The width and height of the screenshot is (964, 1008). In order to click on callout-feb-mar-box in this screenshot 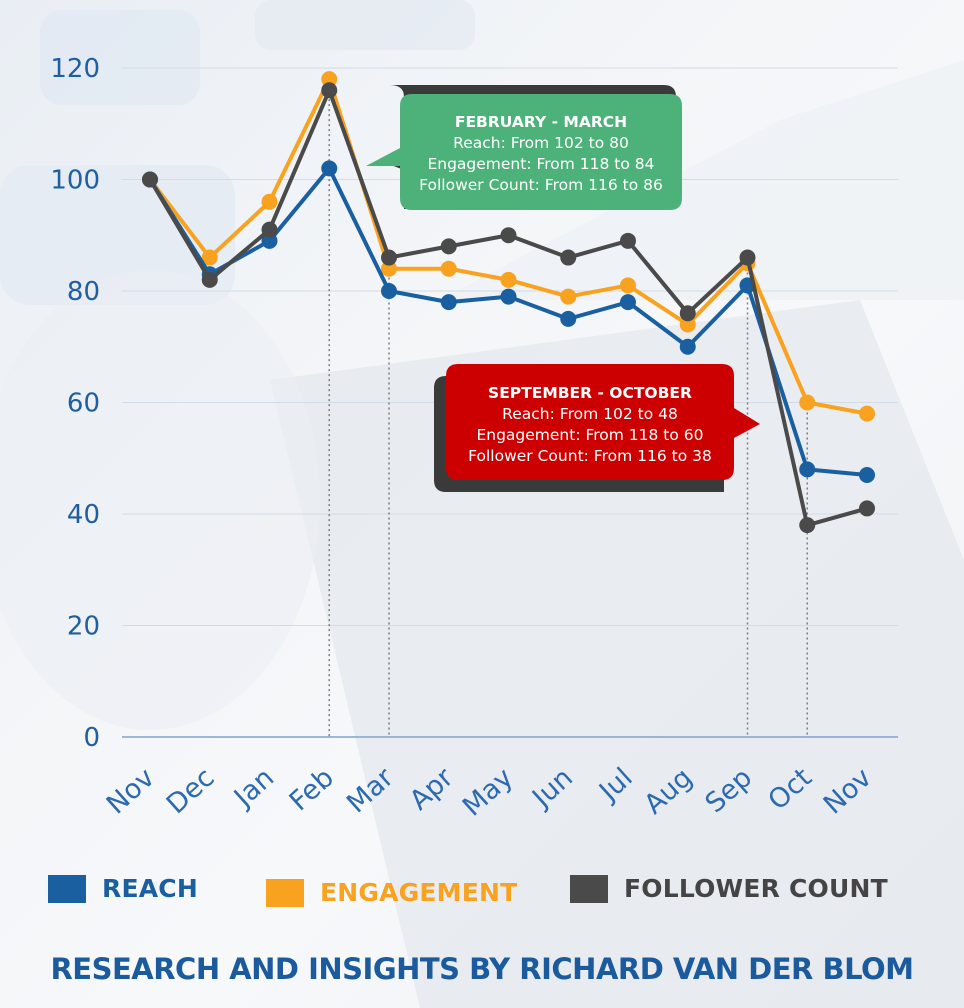, I will do `click(524, 152)`.